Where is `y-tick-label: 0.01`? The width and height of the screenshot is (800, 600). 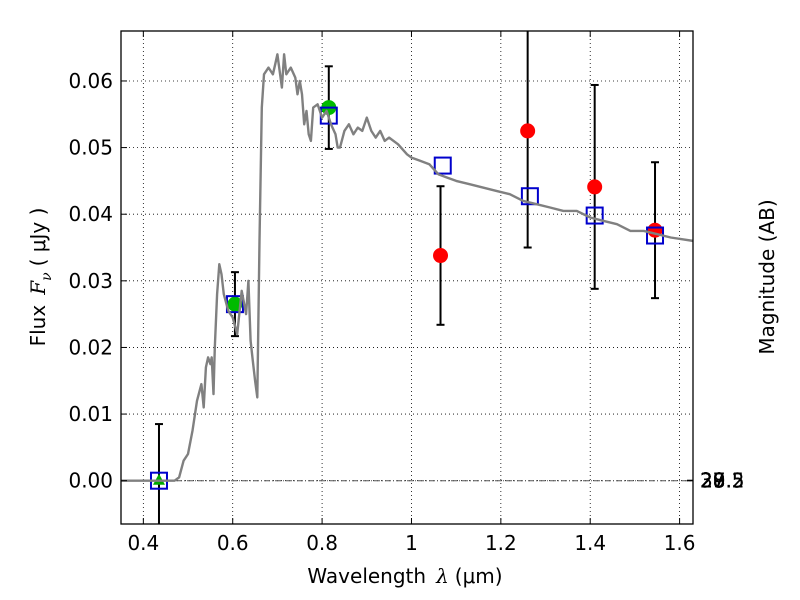 y-tick-label: 0.01 is located at coordinates (90, 414).